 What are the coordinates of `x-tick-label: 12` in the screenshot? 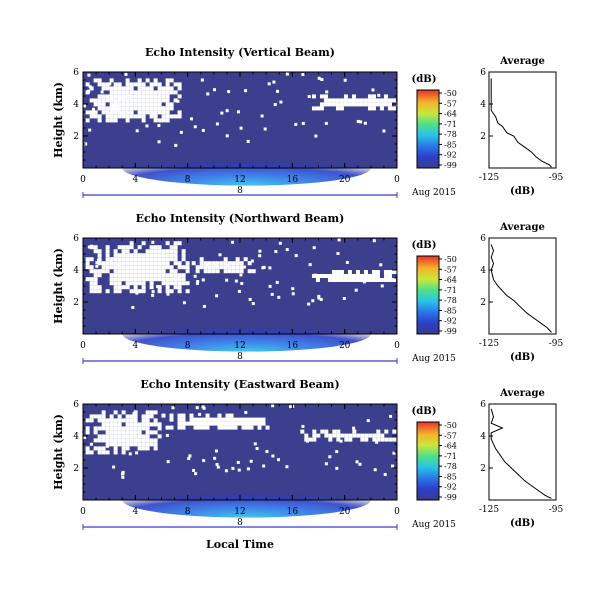 It's located at (239, 346).